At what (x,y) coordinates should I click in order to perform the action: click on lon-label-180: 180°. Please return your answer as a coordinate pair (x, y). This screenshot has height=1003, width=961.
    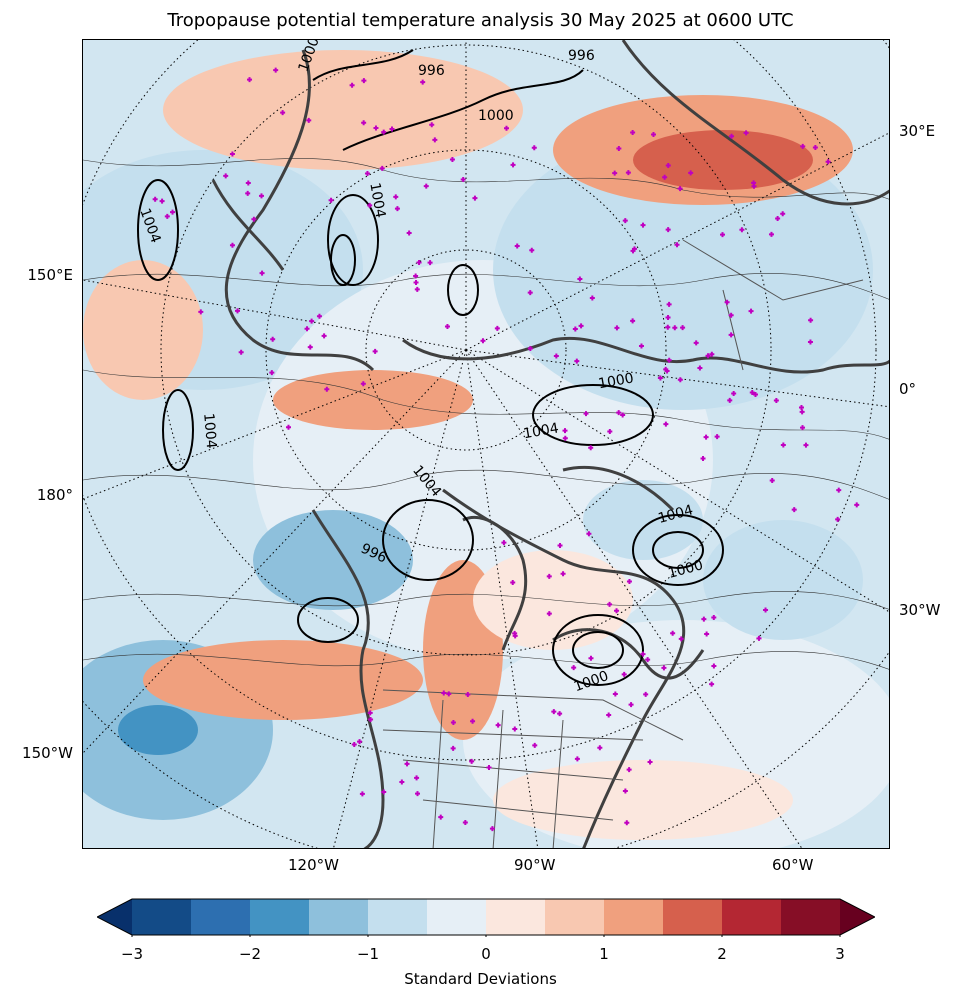
    Looking at the image, I should click on (54, 495).